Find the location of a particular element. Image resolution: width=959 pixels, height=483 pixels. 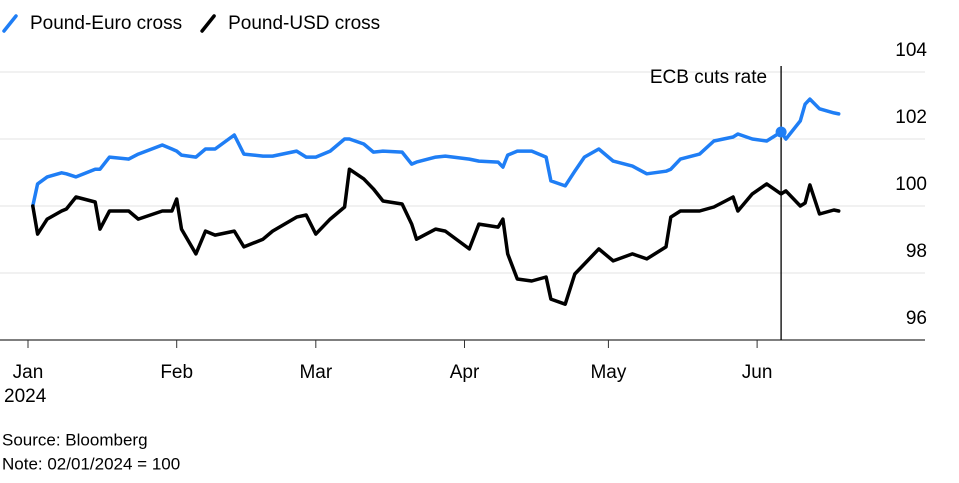

x-tick-label: Mar is located at coordinates (315, 372).